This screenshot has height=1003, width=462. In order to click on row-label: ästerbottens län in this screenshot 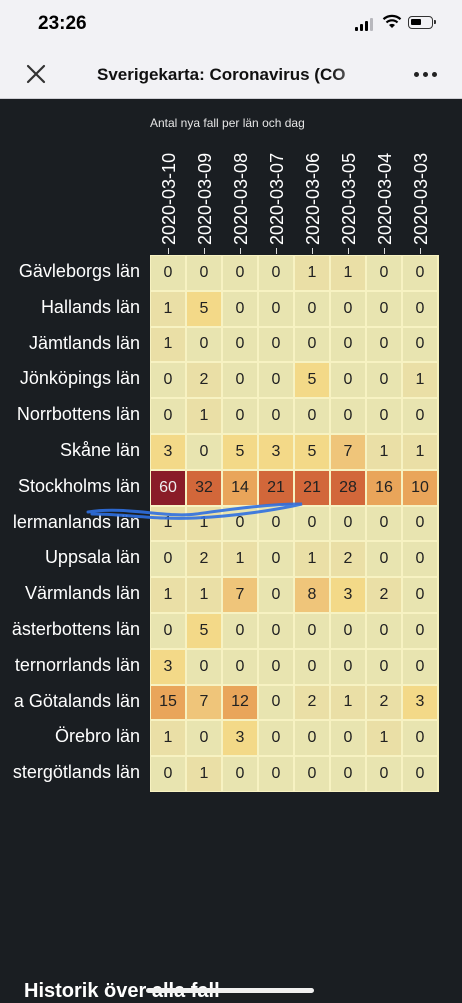, I will do `click(75, 629)`.